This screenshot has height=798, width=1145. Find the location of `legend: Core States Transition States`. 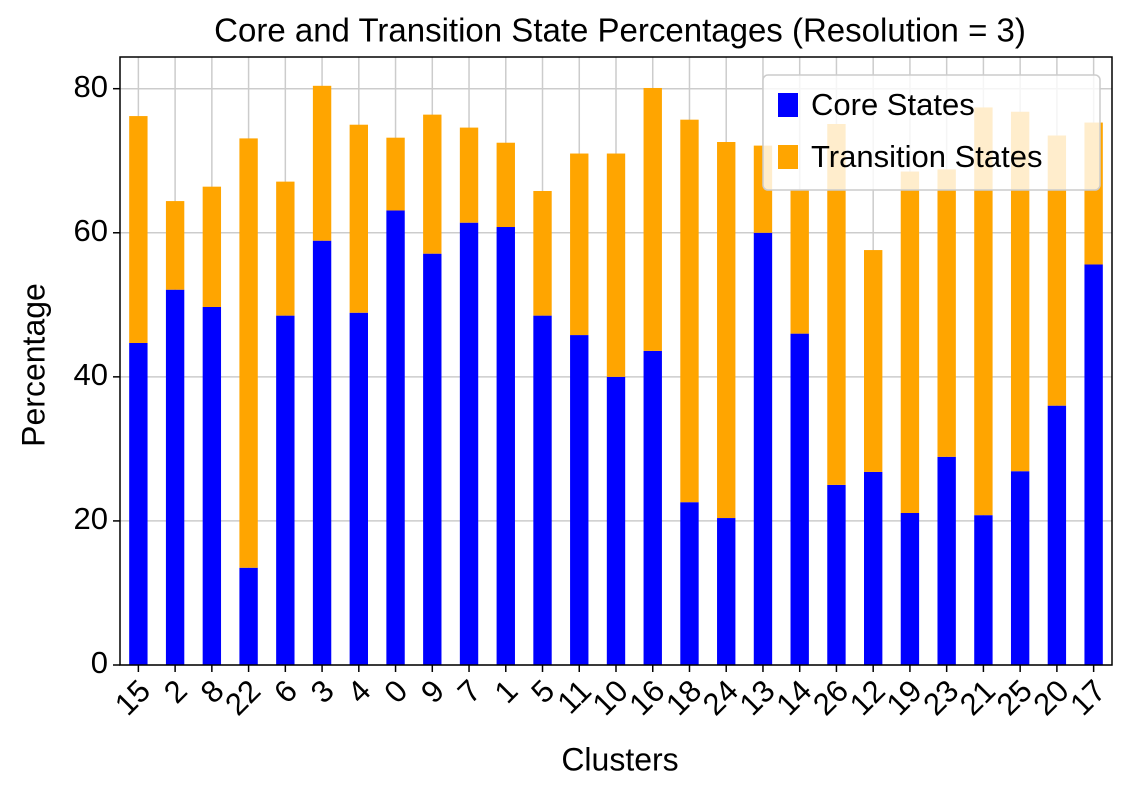

legend: Core States Transition States is located at coordinates (931, 132).